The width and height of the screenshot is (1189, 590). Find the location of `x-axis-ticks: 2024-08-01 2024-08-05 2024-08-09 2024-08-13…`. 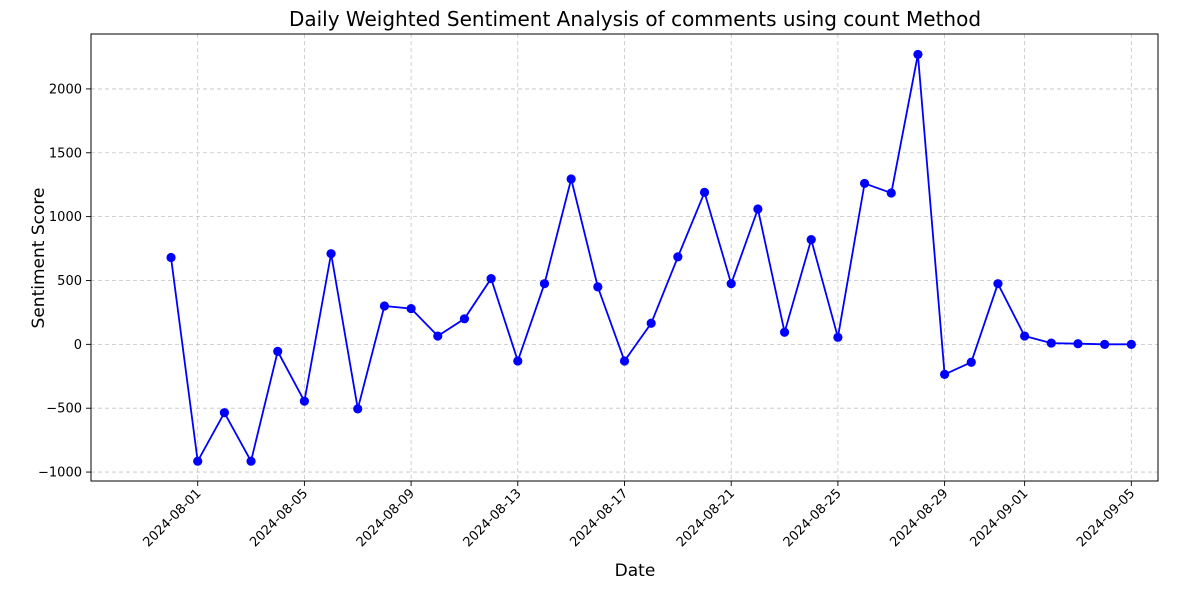

x-axis-ticks: 2024-08-01 2024-08-05 2024-08-09 2024-08-13… is located at coordinates (639, 515).